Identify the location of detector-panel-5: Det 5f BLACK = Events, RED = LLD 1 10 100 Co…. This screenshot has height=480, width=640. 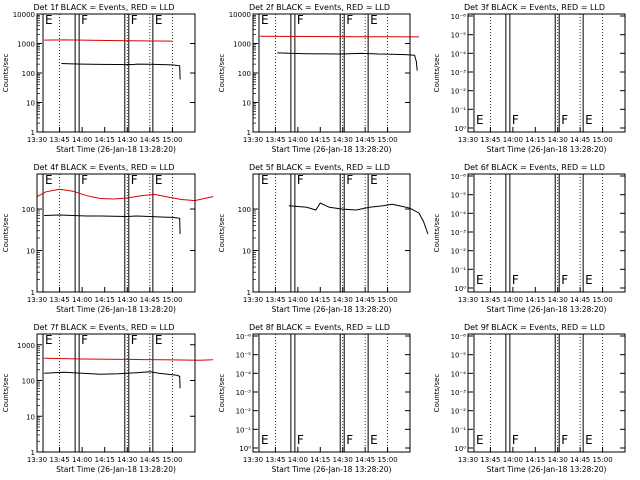
(323, 238).